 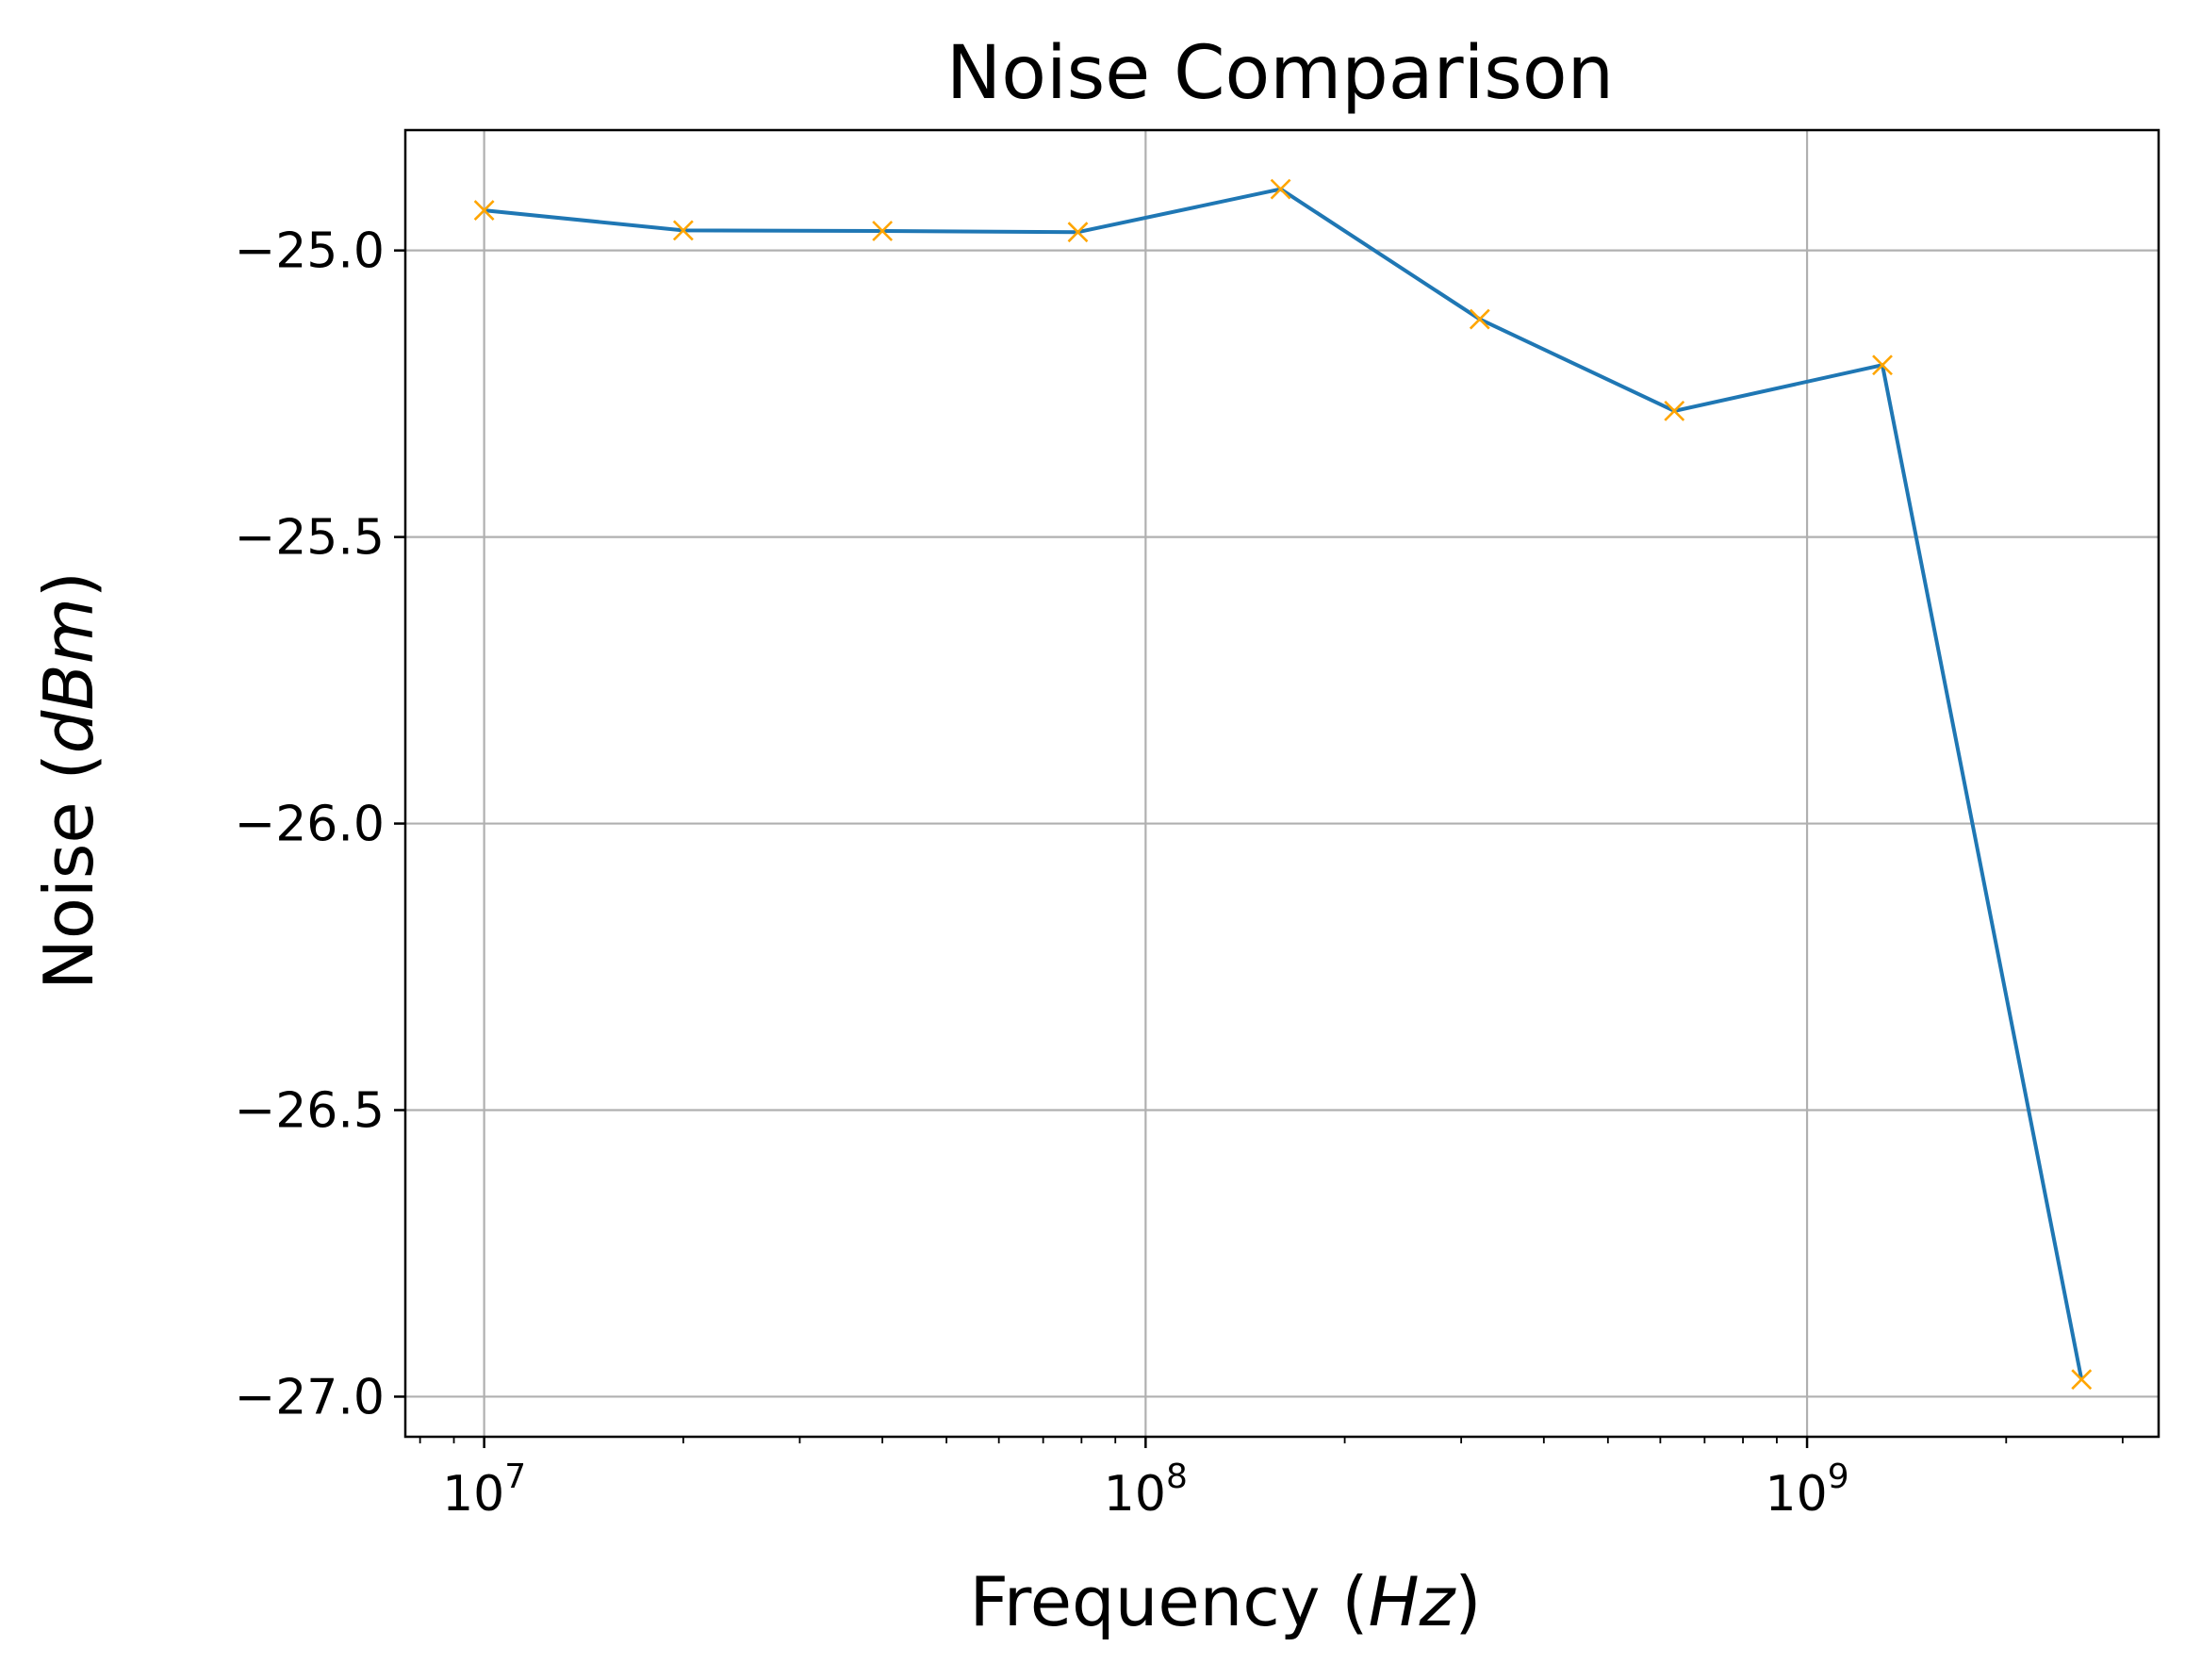 I want to click on x-axis-label-close-paren: ), so click(x=1468, y=1601).